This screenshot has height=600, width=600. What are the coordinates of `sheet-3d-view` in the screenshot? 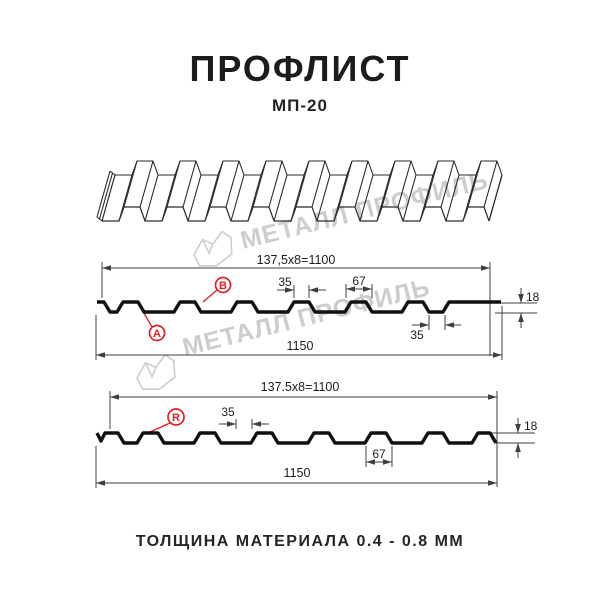 It's located at (299, 191).